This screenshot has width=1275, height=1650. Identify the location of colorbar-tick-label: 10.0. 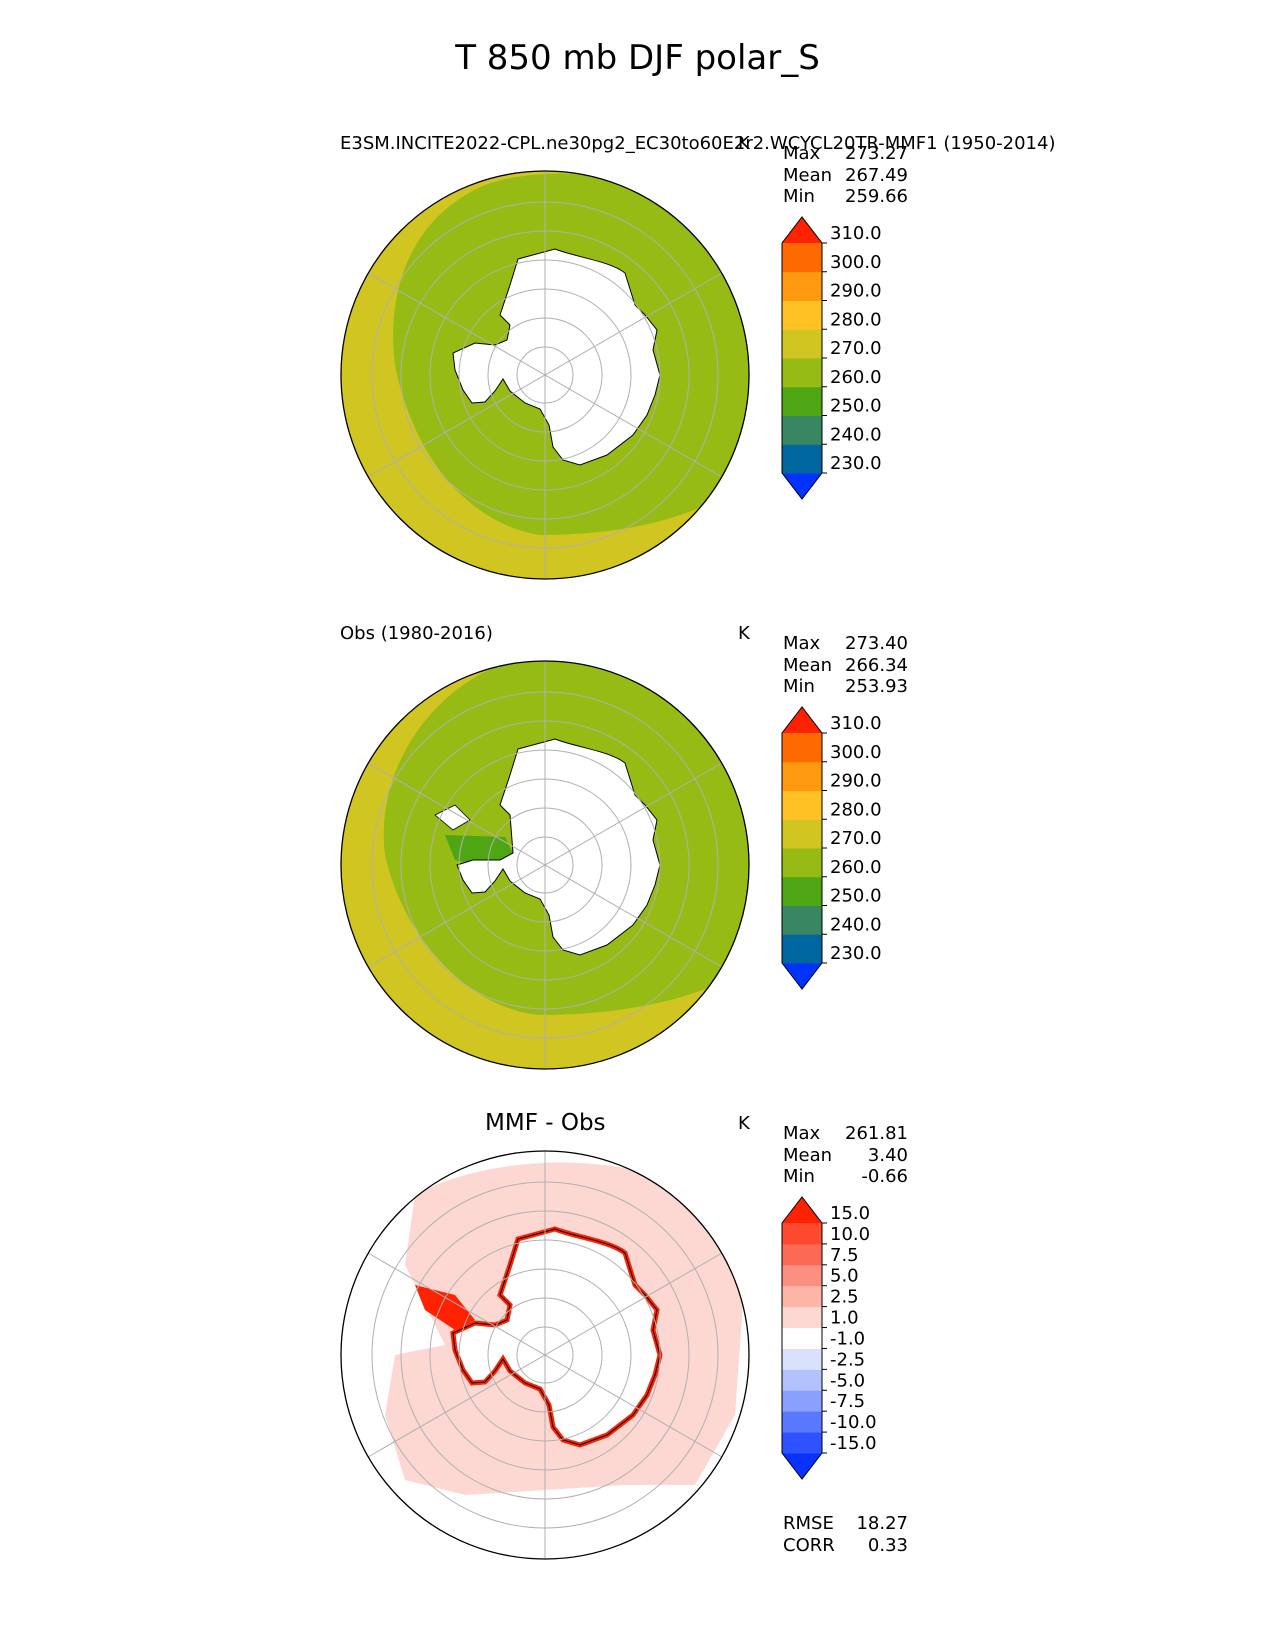
(850, 1234).